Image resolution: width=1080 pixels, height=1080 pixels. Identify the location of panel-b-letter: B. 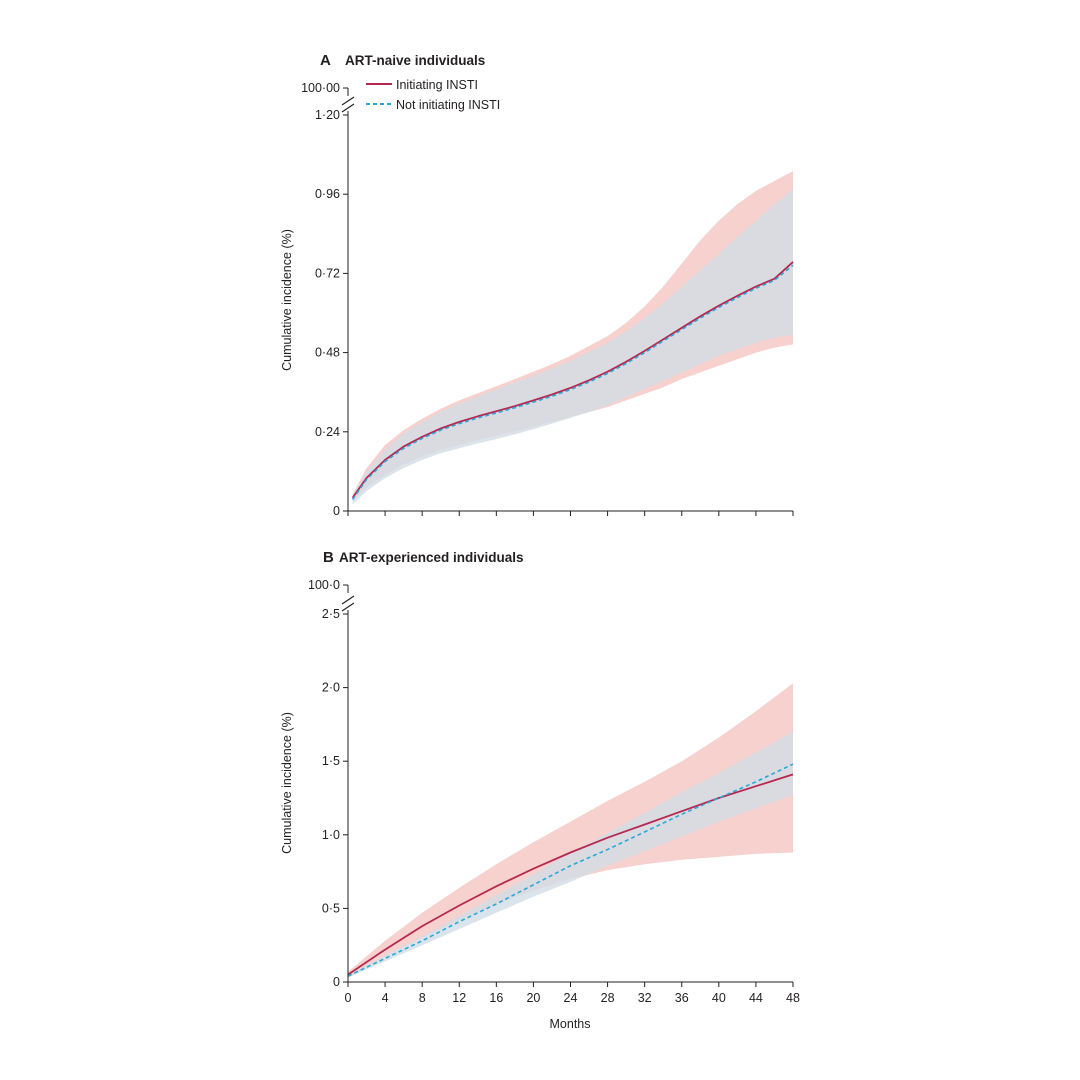
(328, 557).